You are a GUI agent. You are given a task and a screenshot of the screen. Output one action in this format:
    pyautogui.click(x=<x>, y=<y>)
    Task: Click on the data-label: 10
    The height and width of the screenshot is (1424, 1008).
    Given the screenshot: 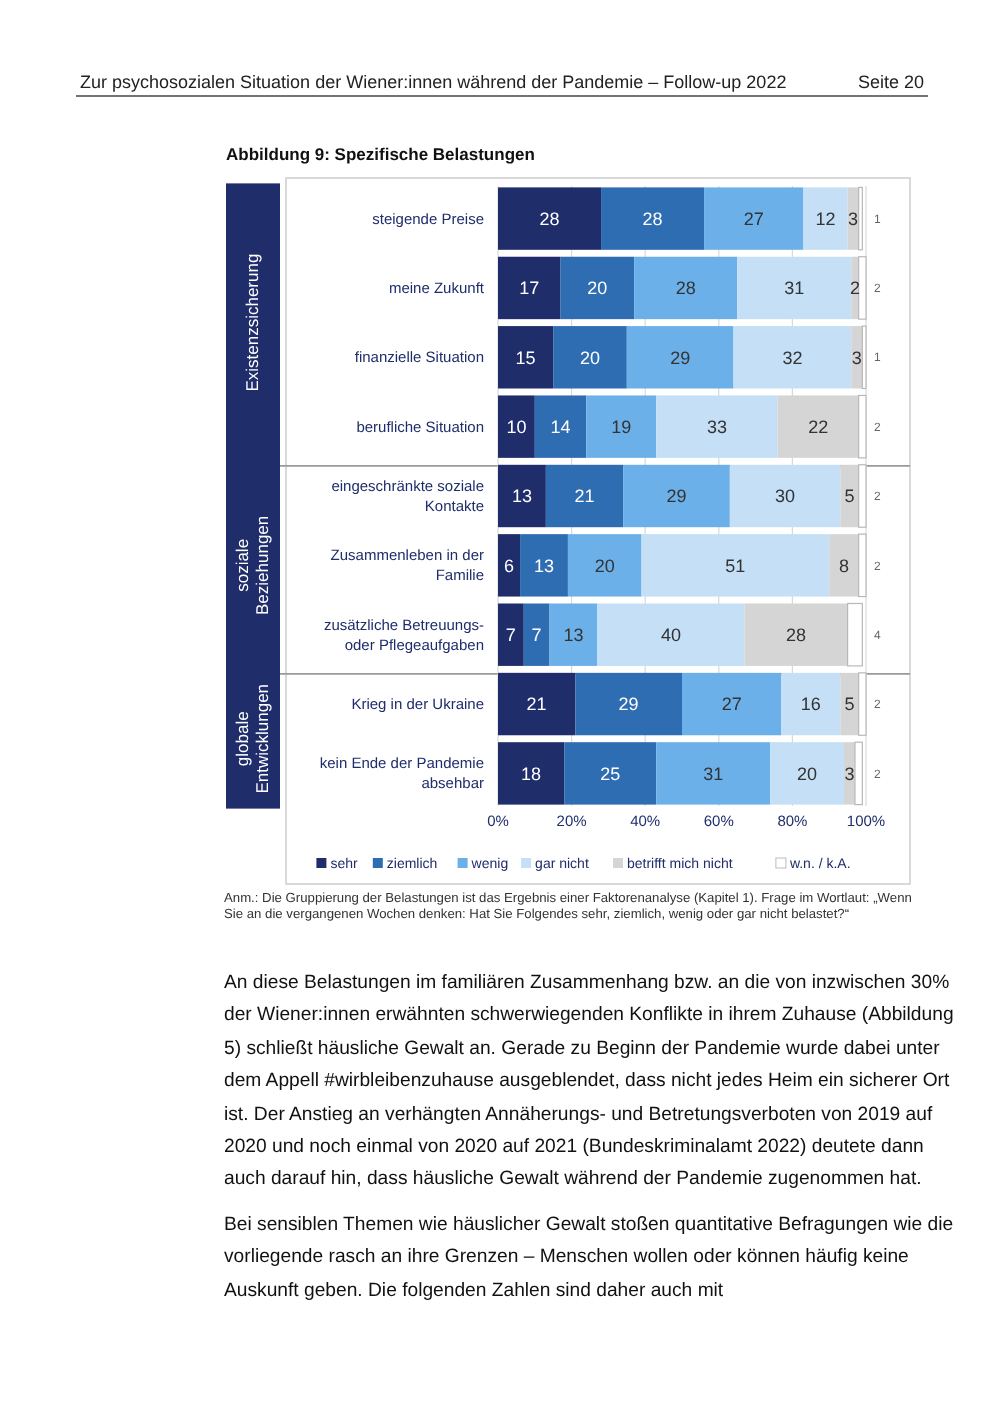 What is the action you would take?
    pyautogui.click(x=516, y=426)
    